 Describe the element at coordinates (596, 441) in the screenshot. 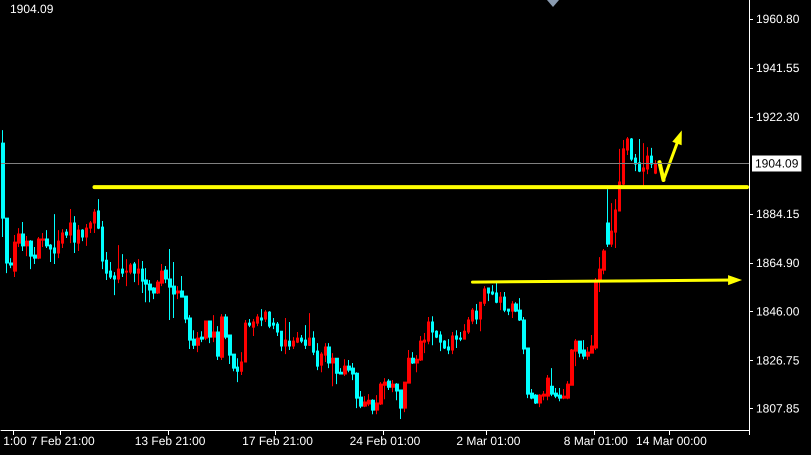

I see `x-tick-label: 8 Mar 01:00` at that location.